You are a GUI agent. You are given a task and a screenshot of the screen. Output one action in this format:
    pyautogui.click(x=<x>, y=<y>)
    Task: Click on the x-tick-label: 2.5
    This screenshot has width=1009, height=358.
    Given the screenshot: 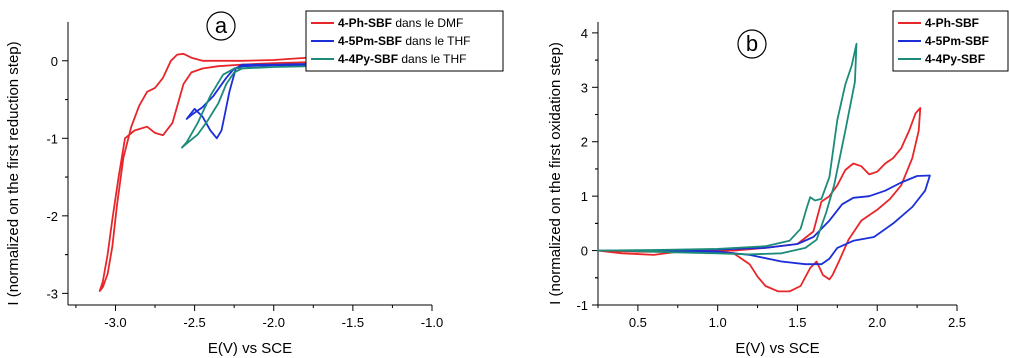 What is the action you would take?
    pyautogui.click(x=957, y=322)
    